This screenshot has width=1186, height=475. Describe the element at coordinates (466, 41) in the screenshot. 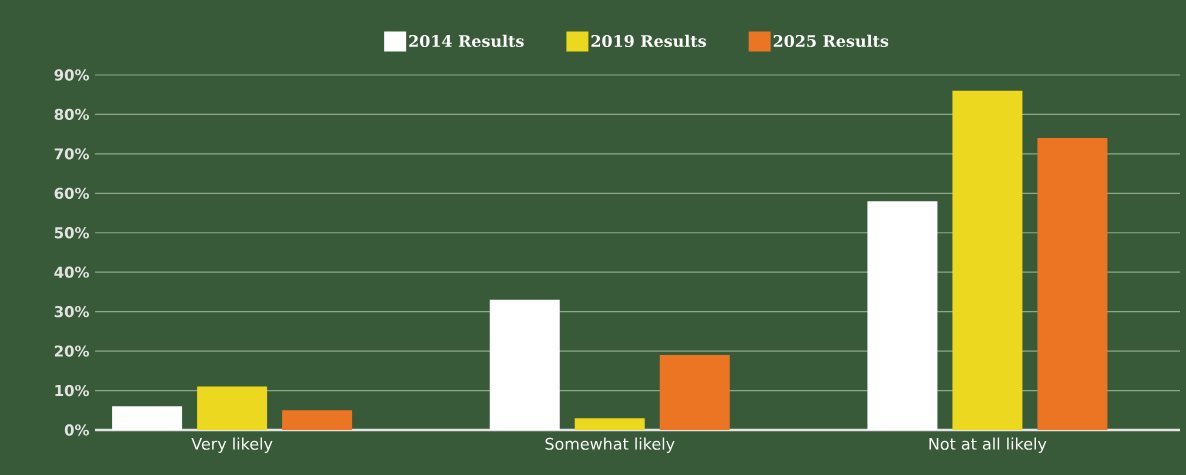

I see `legend-label: 2014 Results` at that location.